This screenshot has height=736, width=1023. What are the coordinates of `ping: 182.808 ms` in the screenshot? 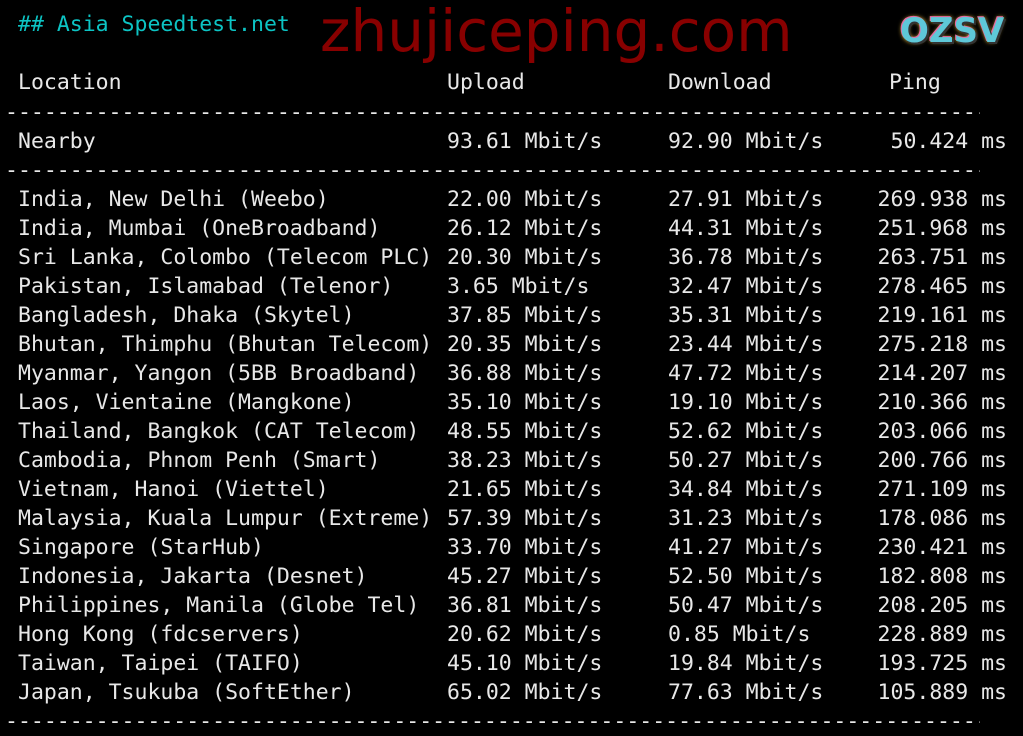 It's located at (942, 576).